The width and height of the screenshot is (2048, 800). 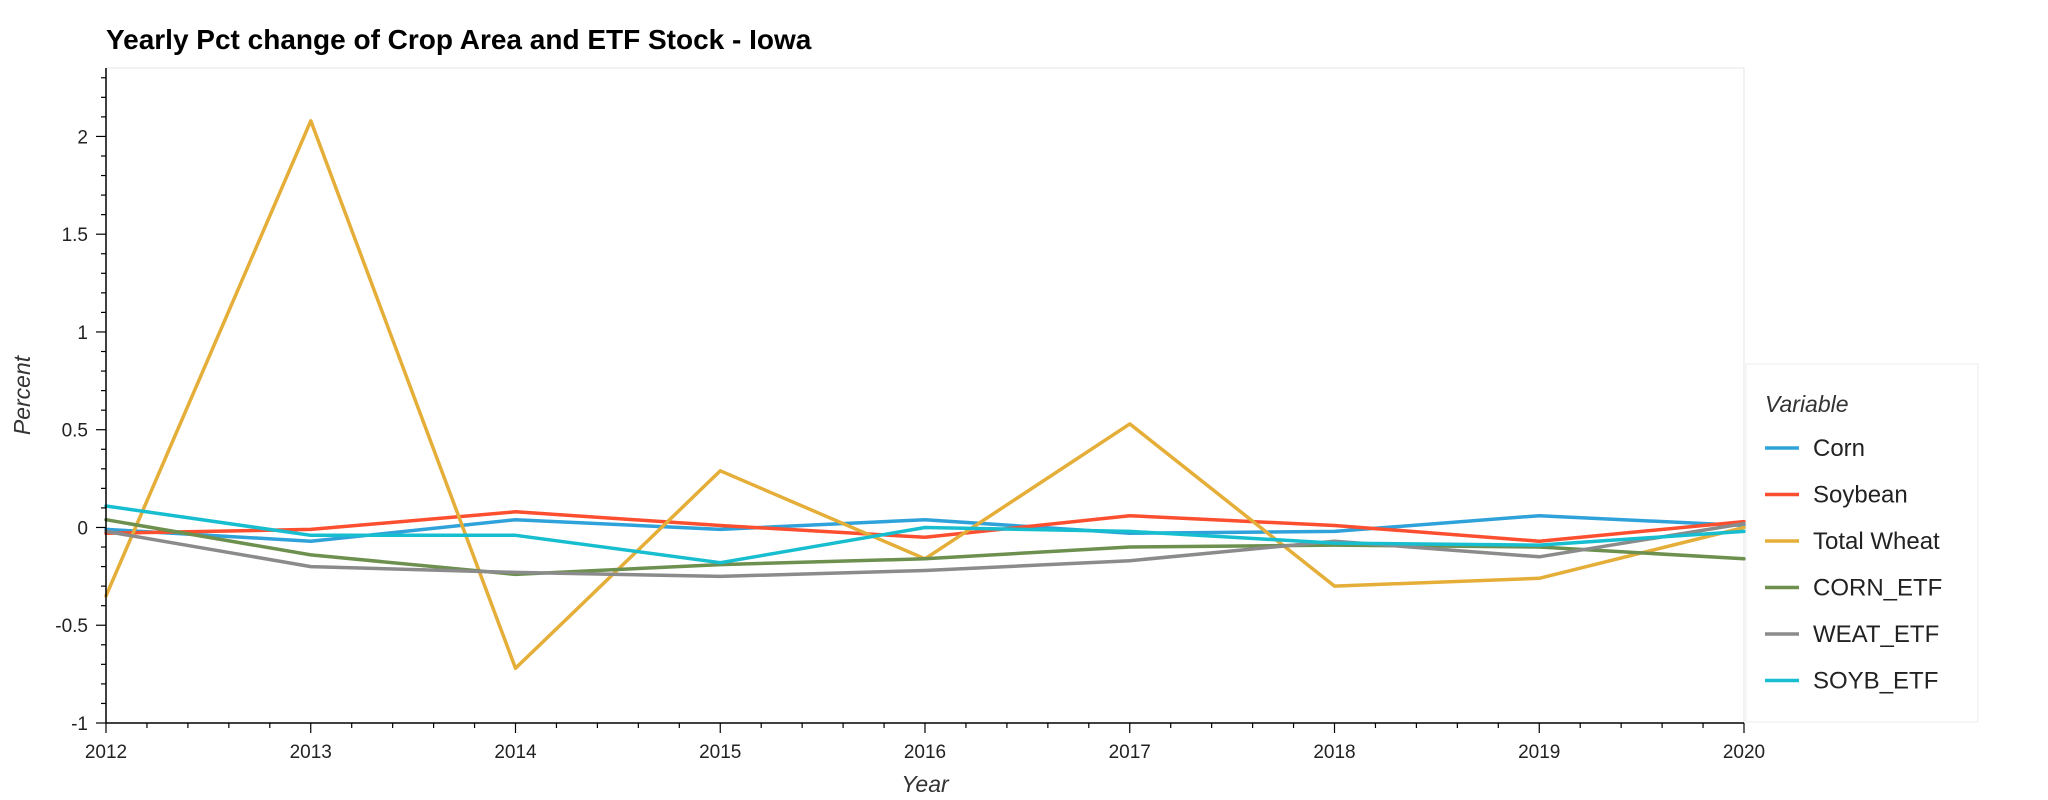 What do you see at coordinates (82, 528) in the screenshot?
I see `y-tick-label: 0` at bounding box center [82, 528].